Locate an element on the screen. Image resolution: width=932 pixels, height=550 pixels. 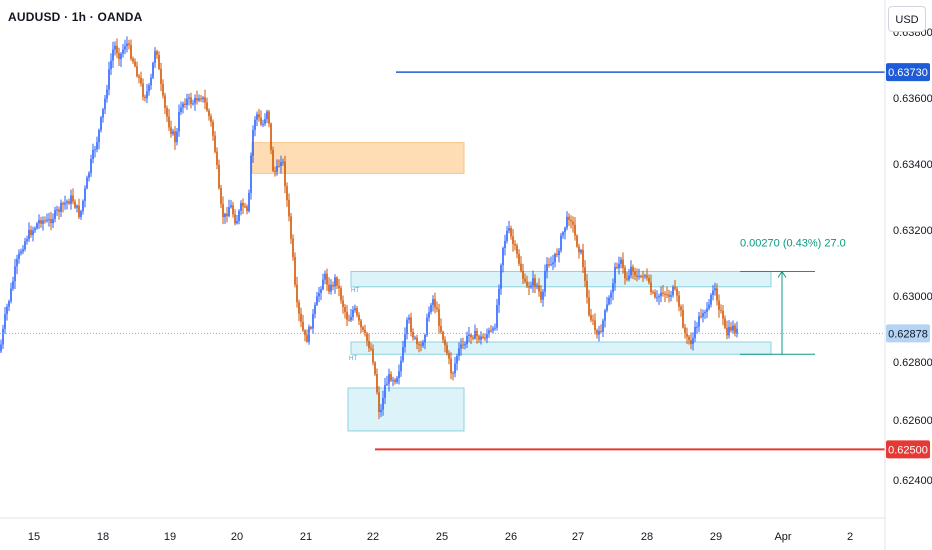
zone-supply is located at coordinates (358, 158).